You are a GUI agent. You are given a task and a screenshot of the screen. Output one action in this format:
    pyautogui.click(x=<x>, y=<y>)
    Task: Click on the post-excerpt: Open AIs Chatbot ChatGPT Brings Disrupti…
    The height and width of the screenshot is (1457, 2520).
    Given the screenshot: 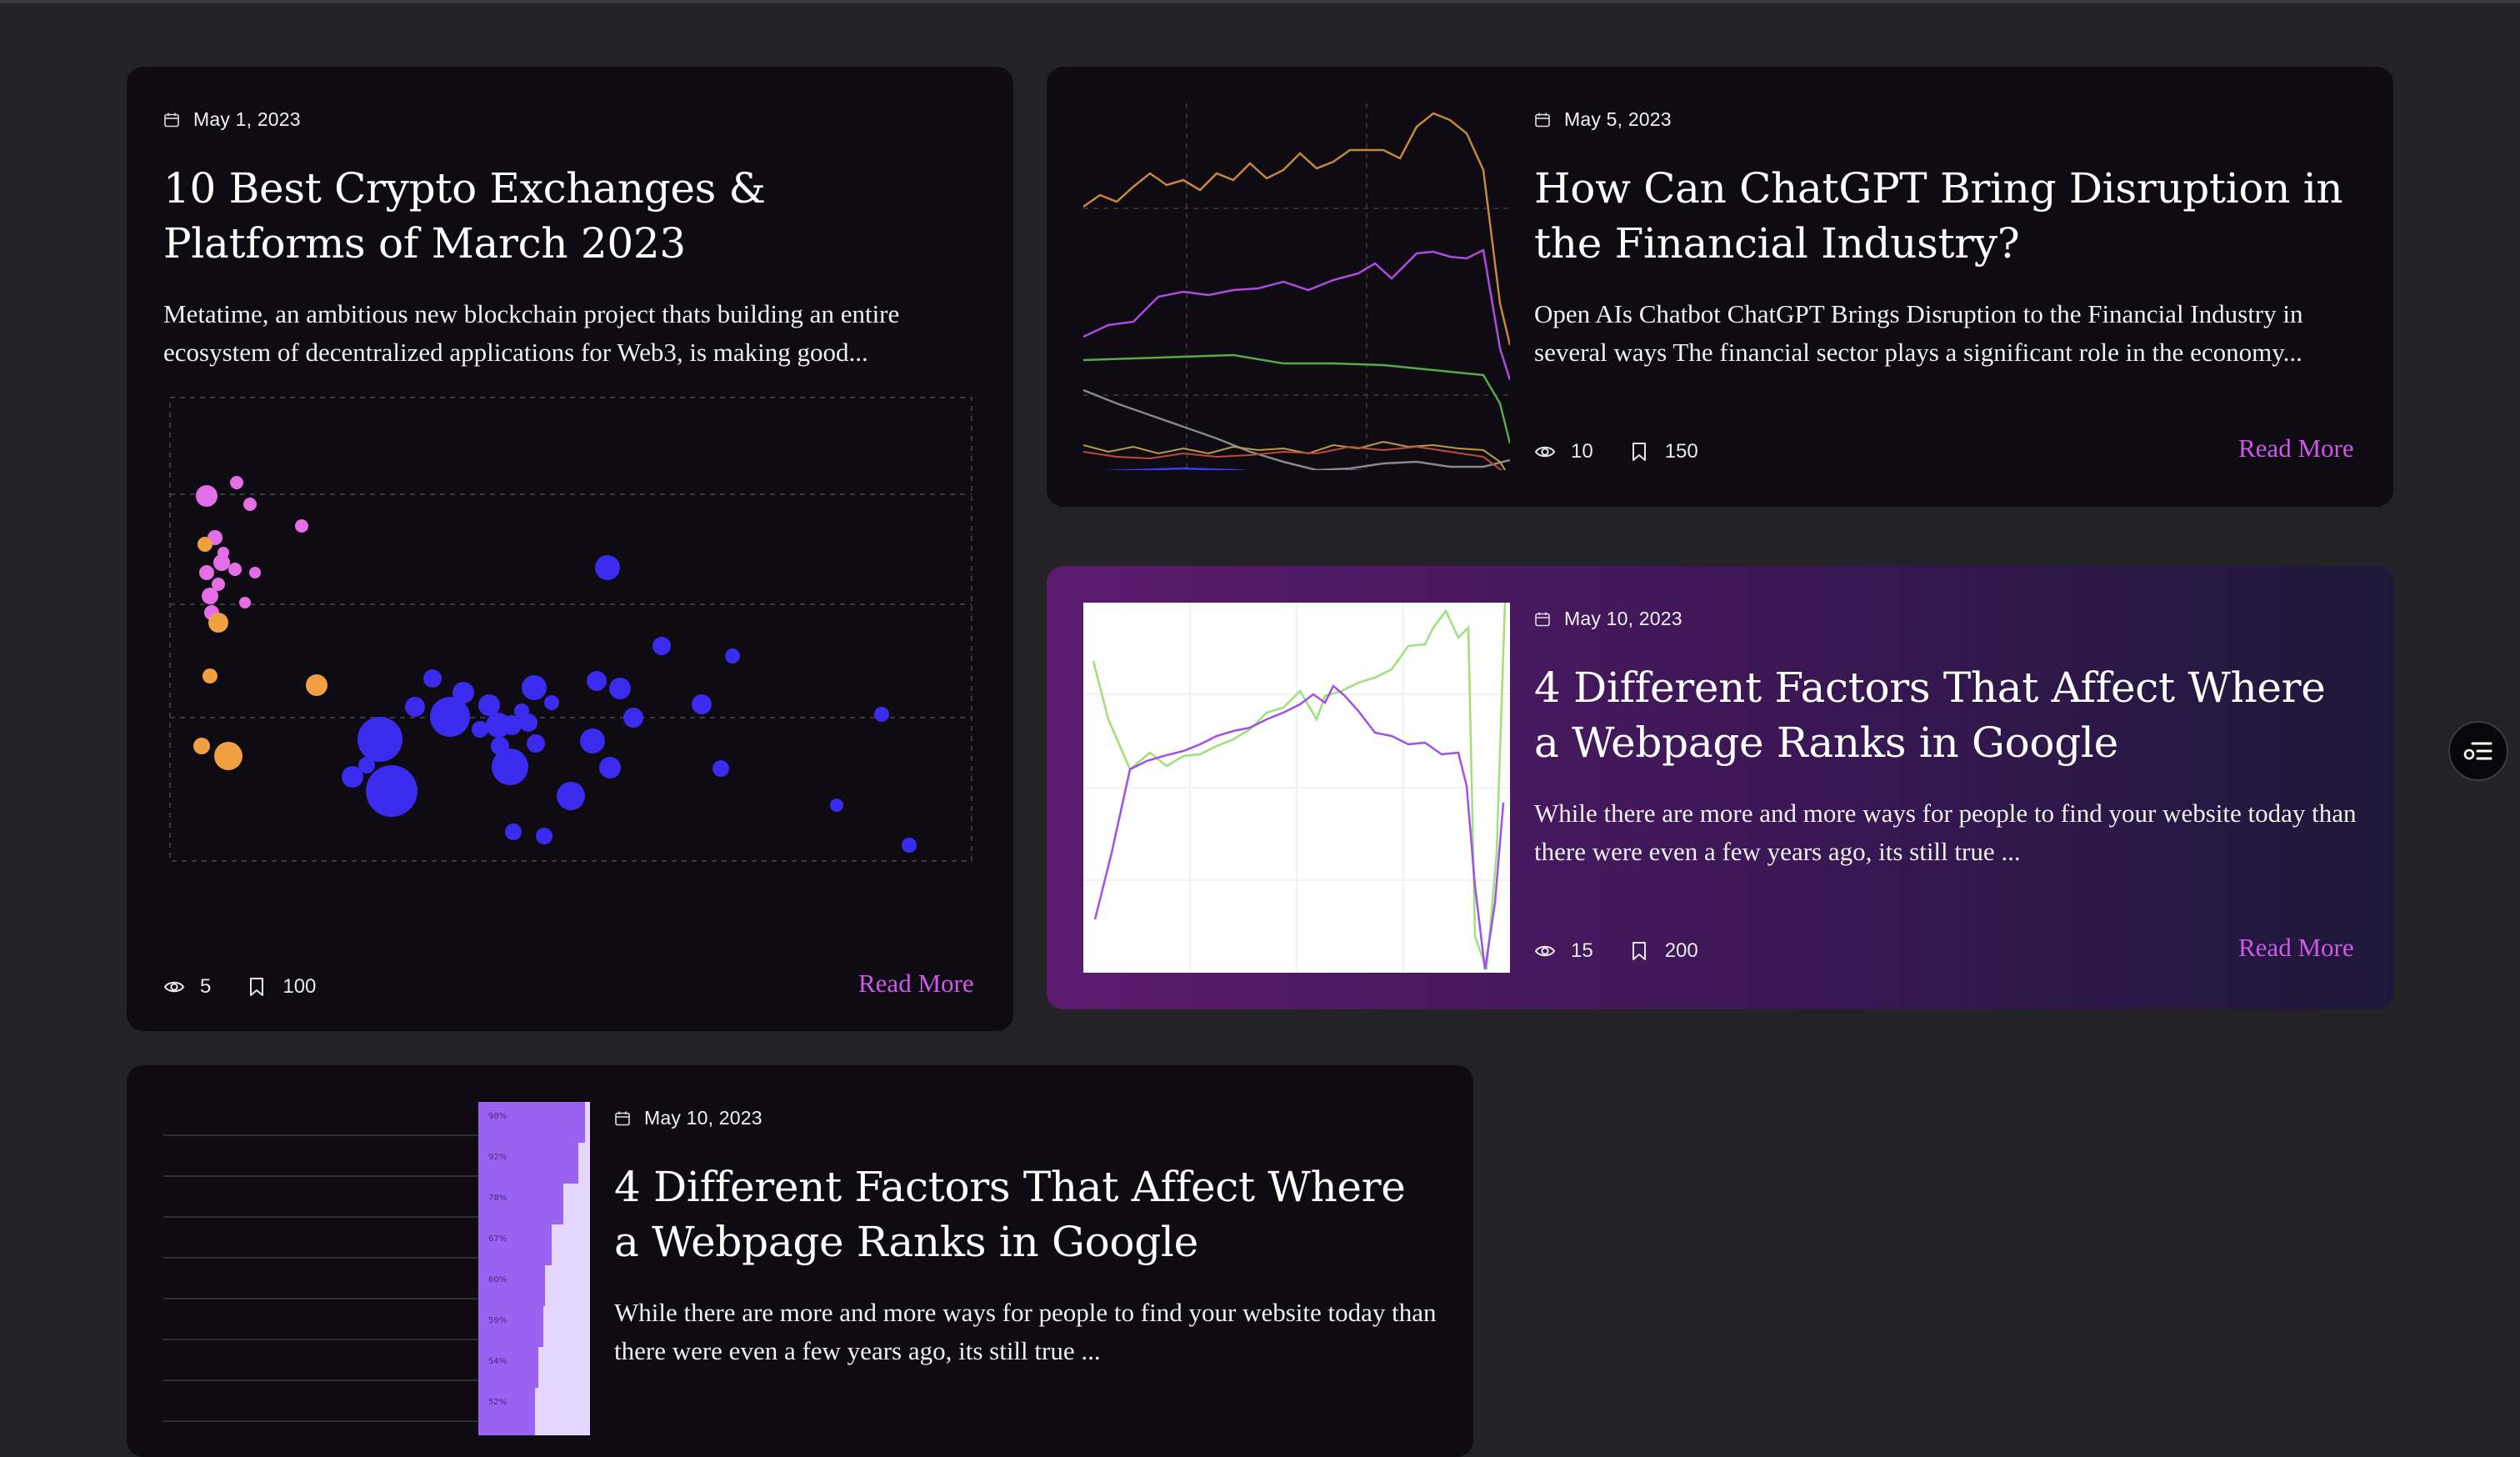 What is the action you would take?
    pyautogui.click(x=1918, y=333)
    